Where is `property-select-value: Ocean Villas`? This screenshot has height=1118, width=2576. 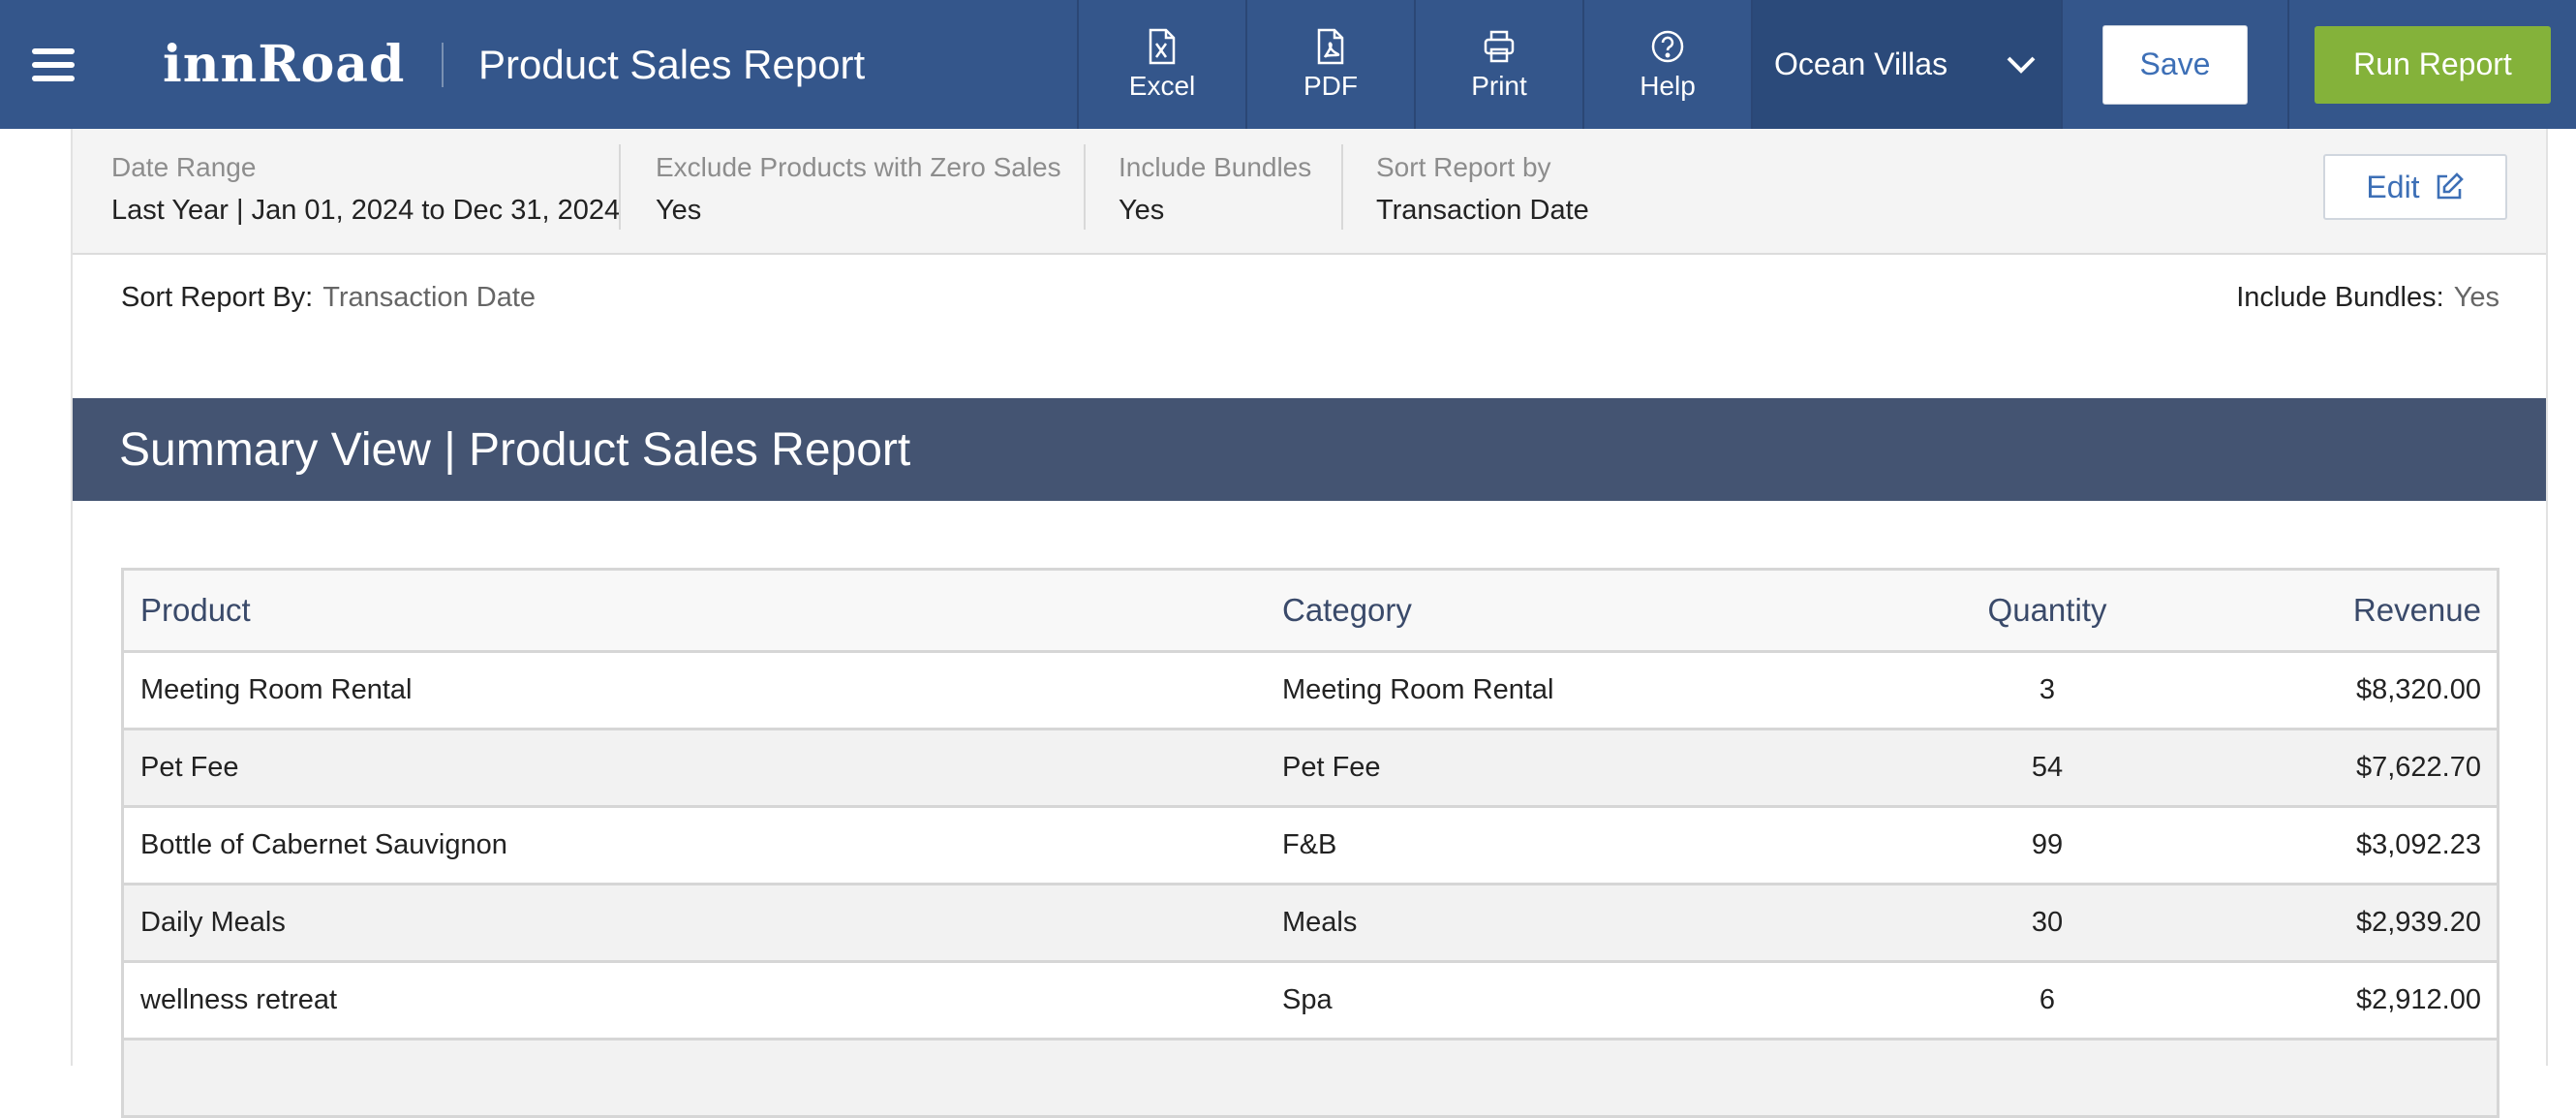
property-select-value: Ocean Villas is located at coordinates (1861, 64).